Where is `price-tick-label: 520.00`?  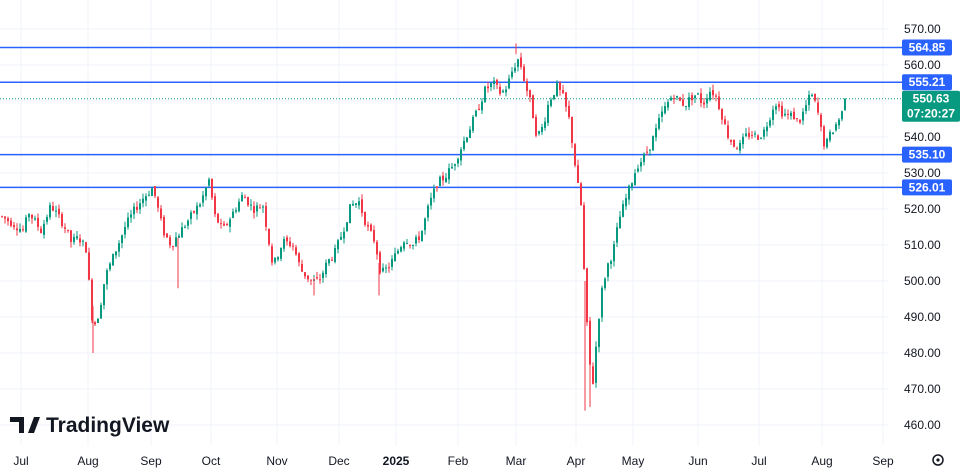 price-tick-label: 520.00 is located at coordinates (922, 209).